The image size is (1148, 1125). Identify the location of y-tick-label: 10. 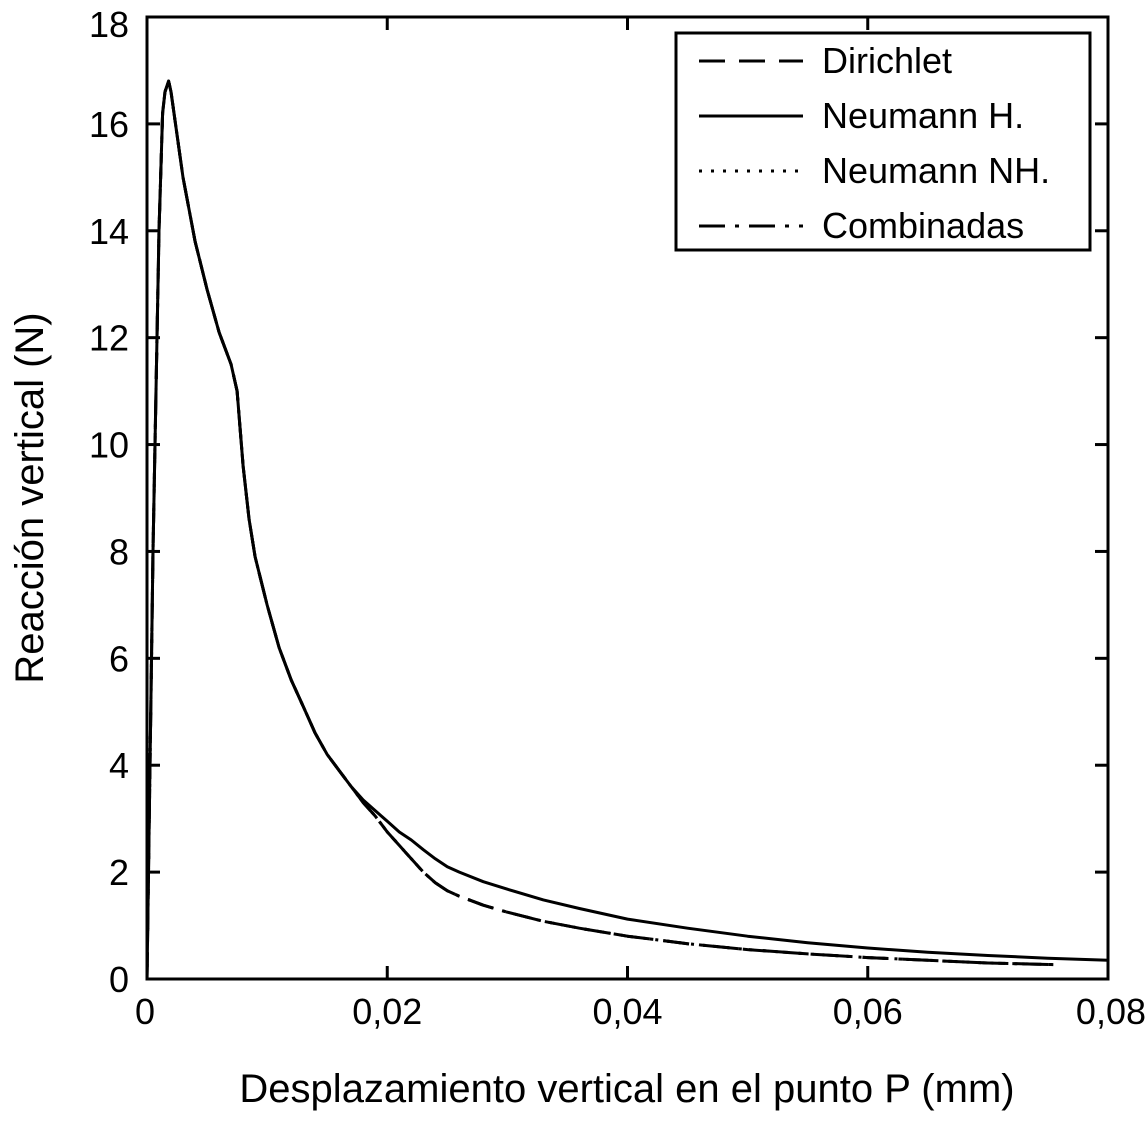
(109, 445).